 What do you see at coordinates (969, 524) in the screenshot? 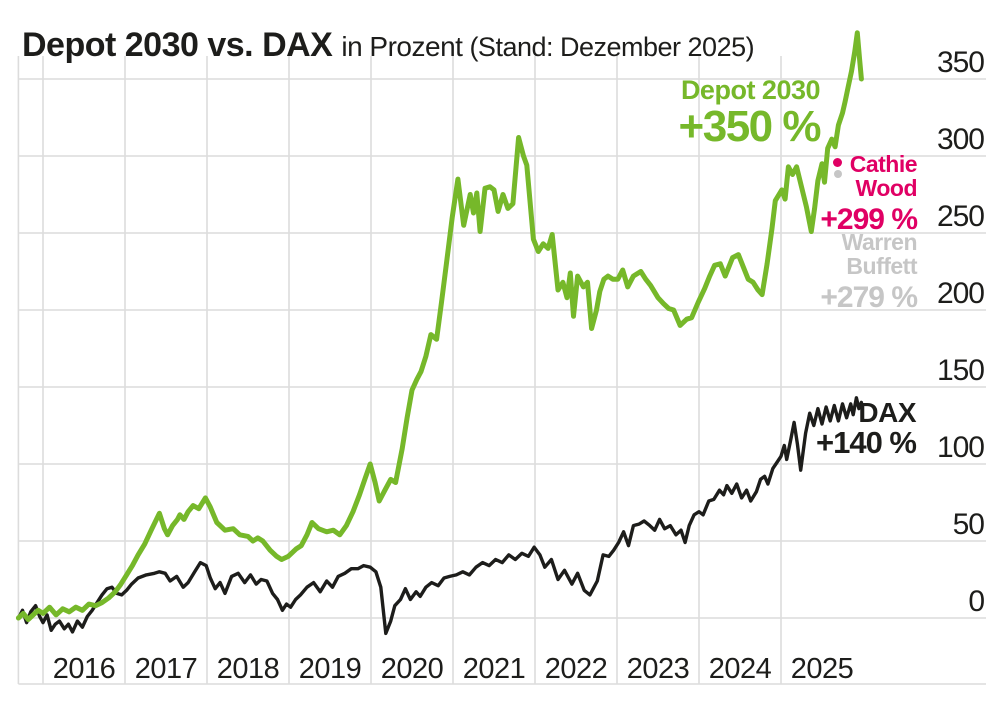
I see `y-tick-label: 50` at bounding box center [969, 524].